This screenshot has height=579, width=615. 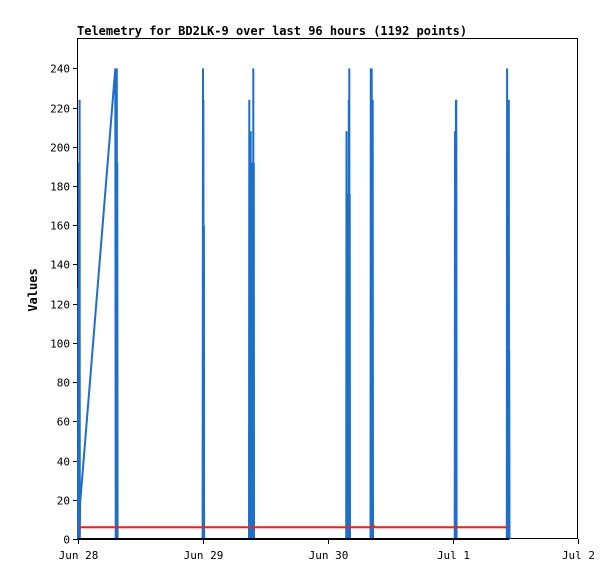 What do you see at coordinates (63, 383) in the screenshot?
I see `y-tick-label: 80` at bounding box center [63, 383].